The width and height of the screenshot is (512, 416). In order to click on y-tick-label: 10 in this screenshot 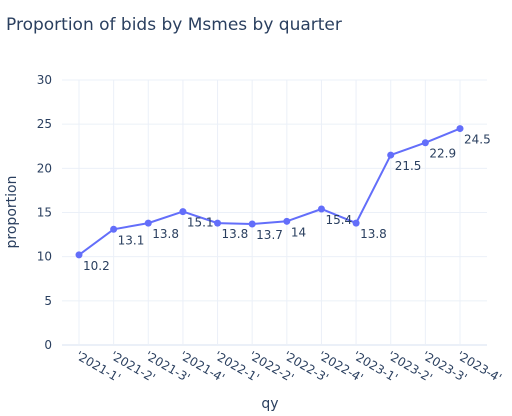, I will do `click(44, 257)`.